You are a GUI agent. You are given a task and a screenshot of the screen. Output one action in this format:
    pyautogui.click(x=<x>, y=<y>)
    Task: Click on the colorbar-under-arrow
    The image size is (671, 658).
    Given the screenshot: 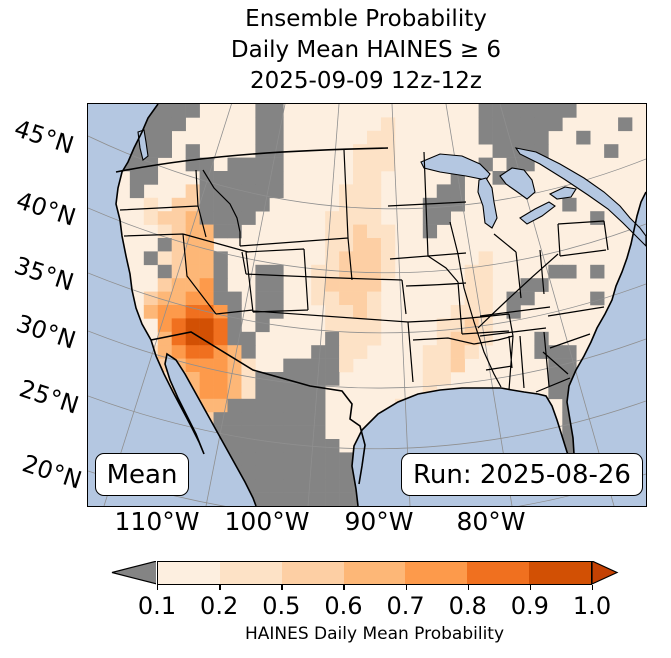 What is the action you would take?
    pyautogui.click(x=133, y=573)
    